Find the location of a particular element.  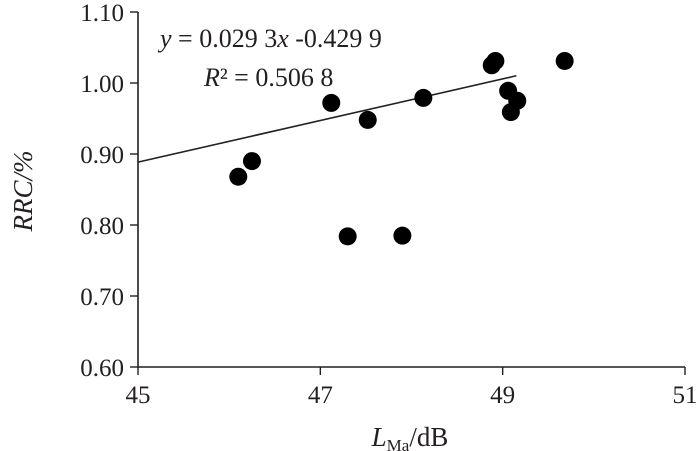

x-axis-title: LMa/dB is located at coordinates (410, 436).